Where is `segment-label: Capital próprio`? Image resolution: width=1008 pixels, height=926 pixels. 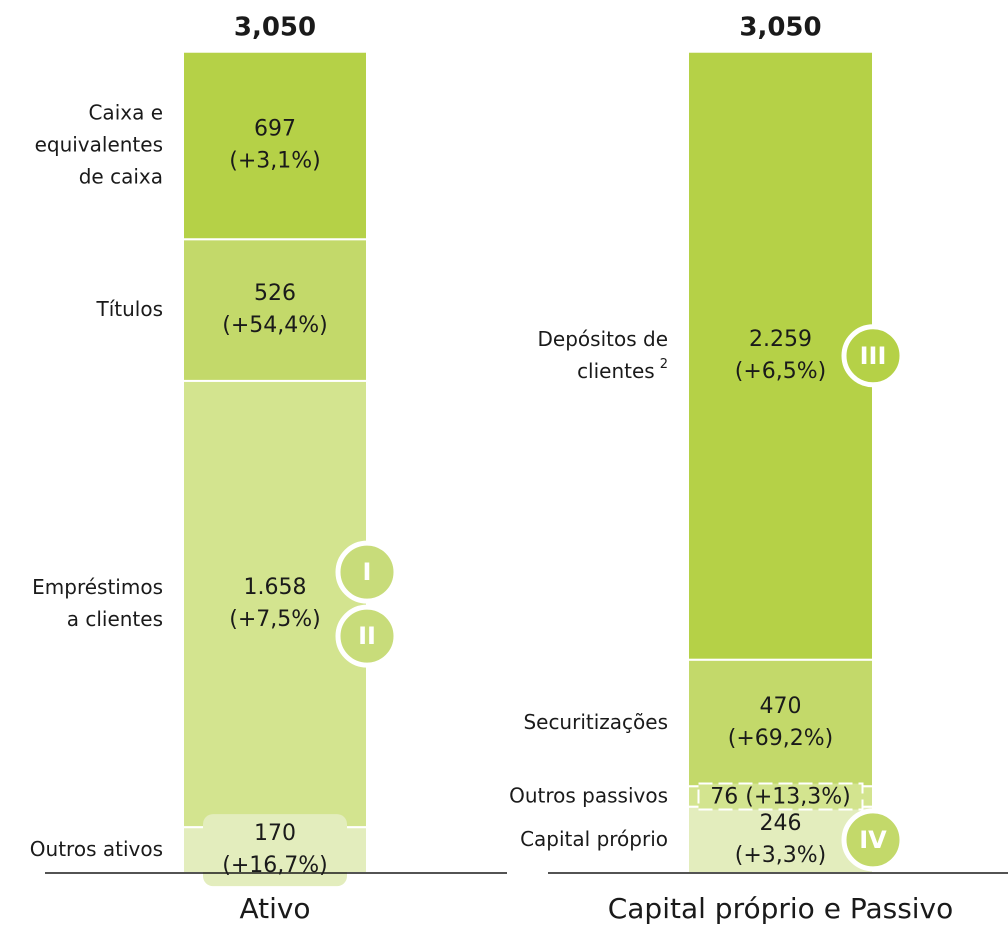 segment-label: Capital próprio is located at coordinates (594, 838).